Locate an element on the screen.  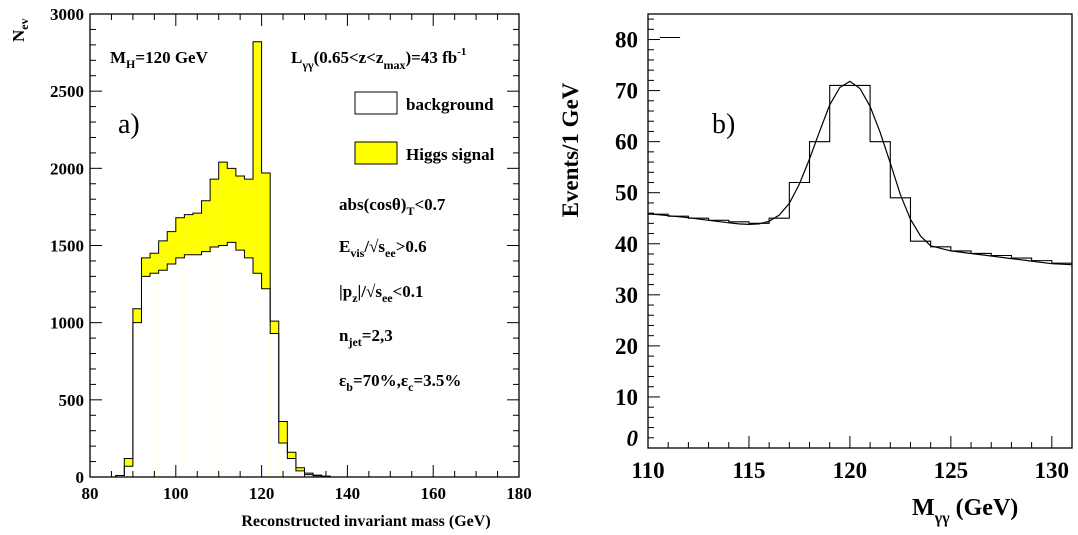
y-tick-label: 60 is located at coordinates (626, 142).